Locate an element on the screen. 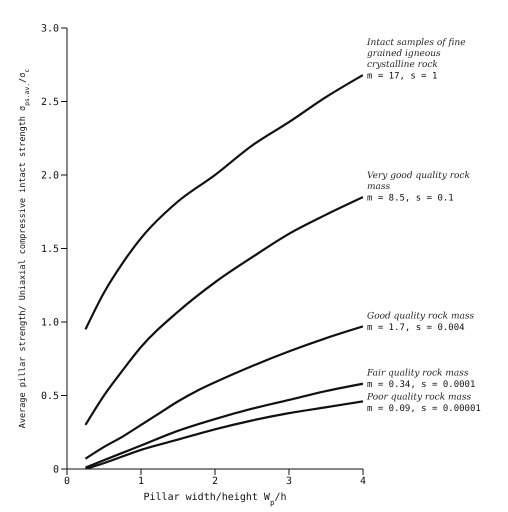 The height and width of the screenshot is (512, 508). y-tick-label: 3.0 is located at coordinates (49, 29).